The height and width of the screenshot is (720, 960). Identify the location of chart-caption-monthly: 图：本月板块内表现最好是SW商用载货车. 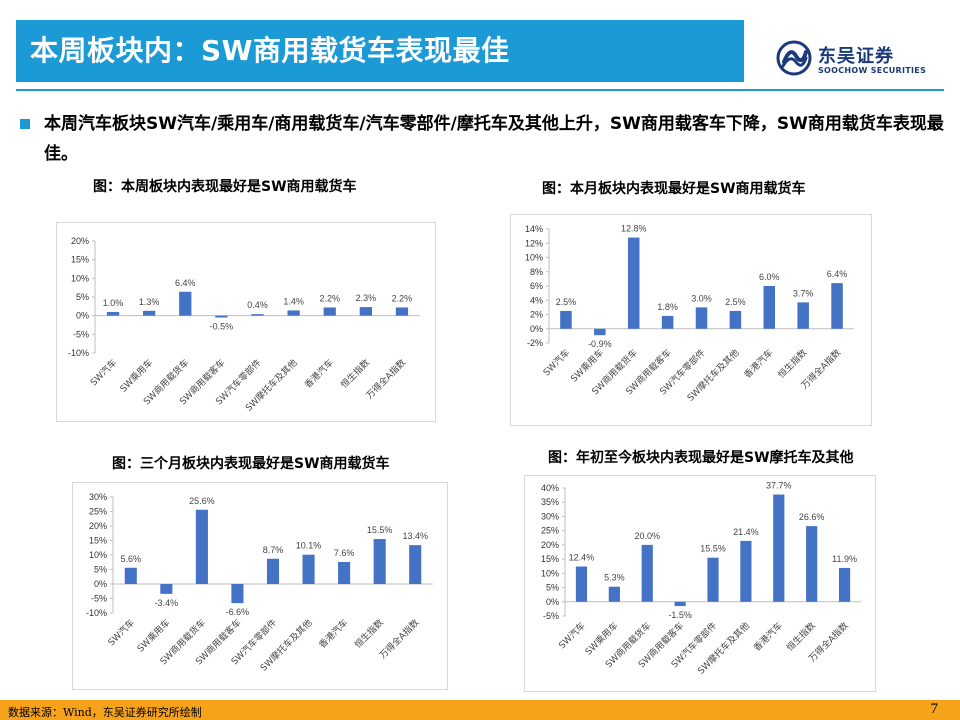
(674, 189).